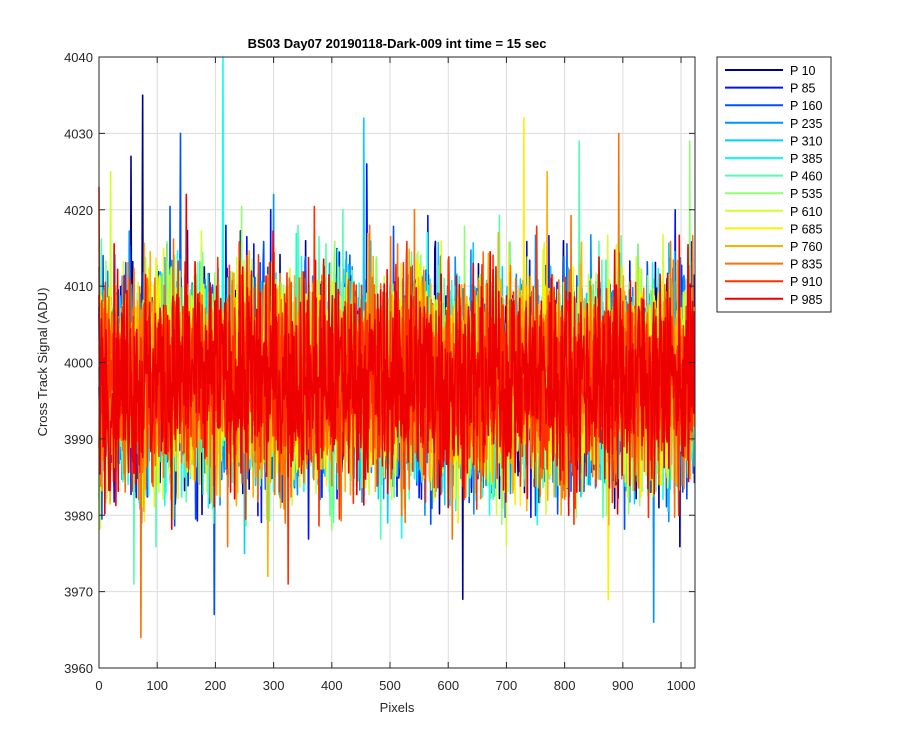  I want to click on x-tick-label: 300, so click(274, 685).